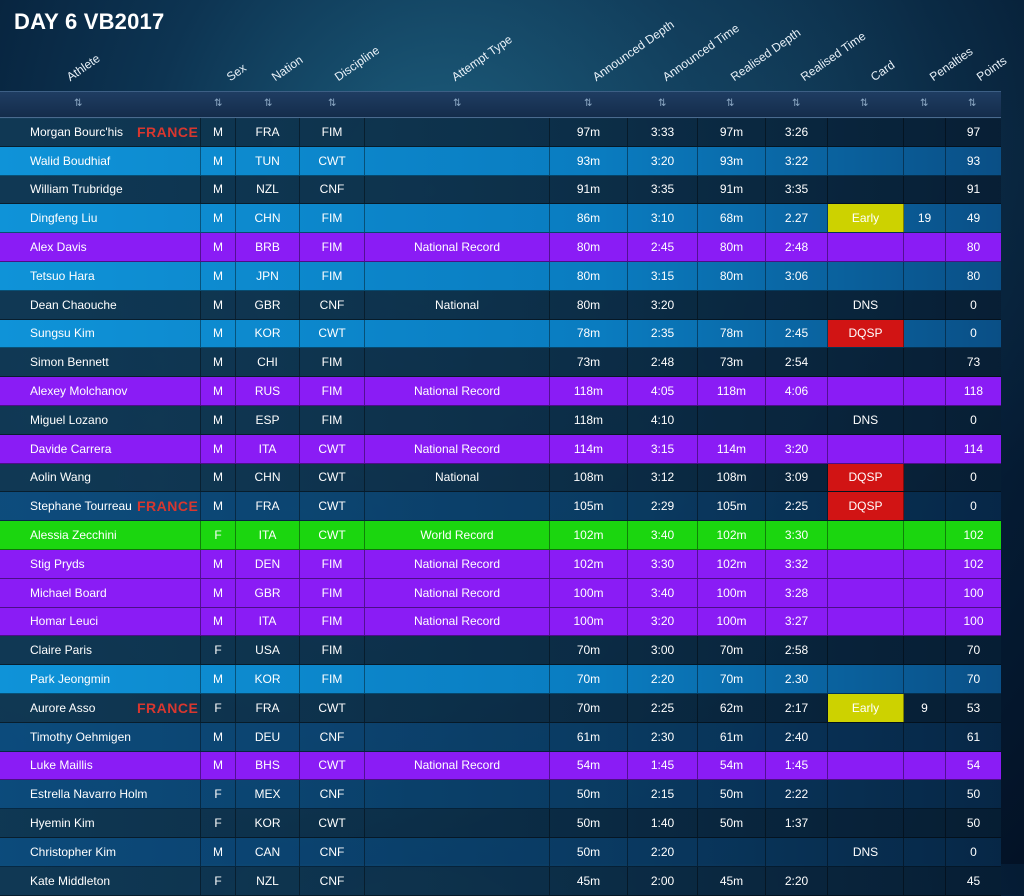  What do you see at coordinates (732, 391) in the screenshot?
I see `realised-depth-cell: 118m` at bounding box center [732, 391].